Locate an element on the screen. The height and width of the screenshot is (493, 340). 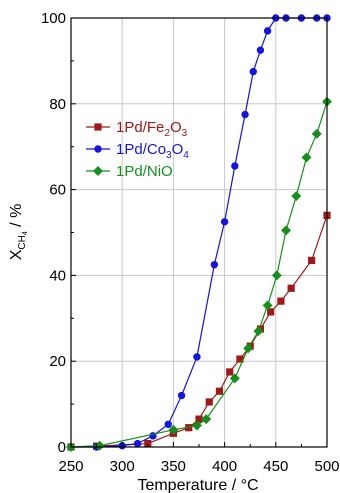
y-tick-label: 100 is located at coordinates (53, 18).